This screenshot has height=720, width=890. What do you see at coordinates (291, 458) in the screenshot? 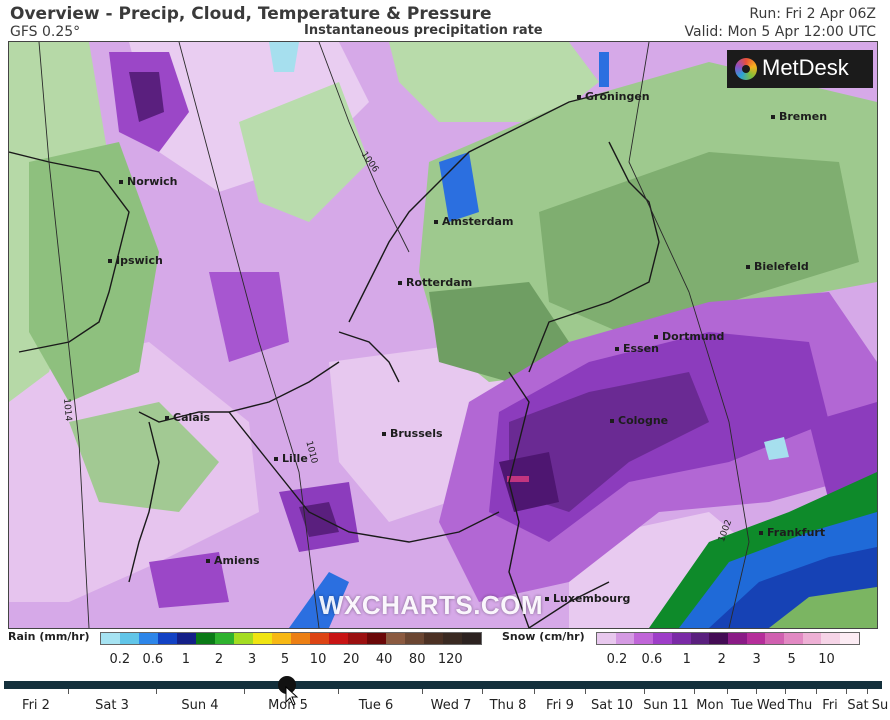
I see `city-label: Lille` at bounding box center [291, 458].